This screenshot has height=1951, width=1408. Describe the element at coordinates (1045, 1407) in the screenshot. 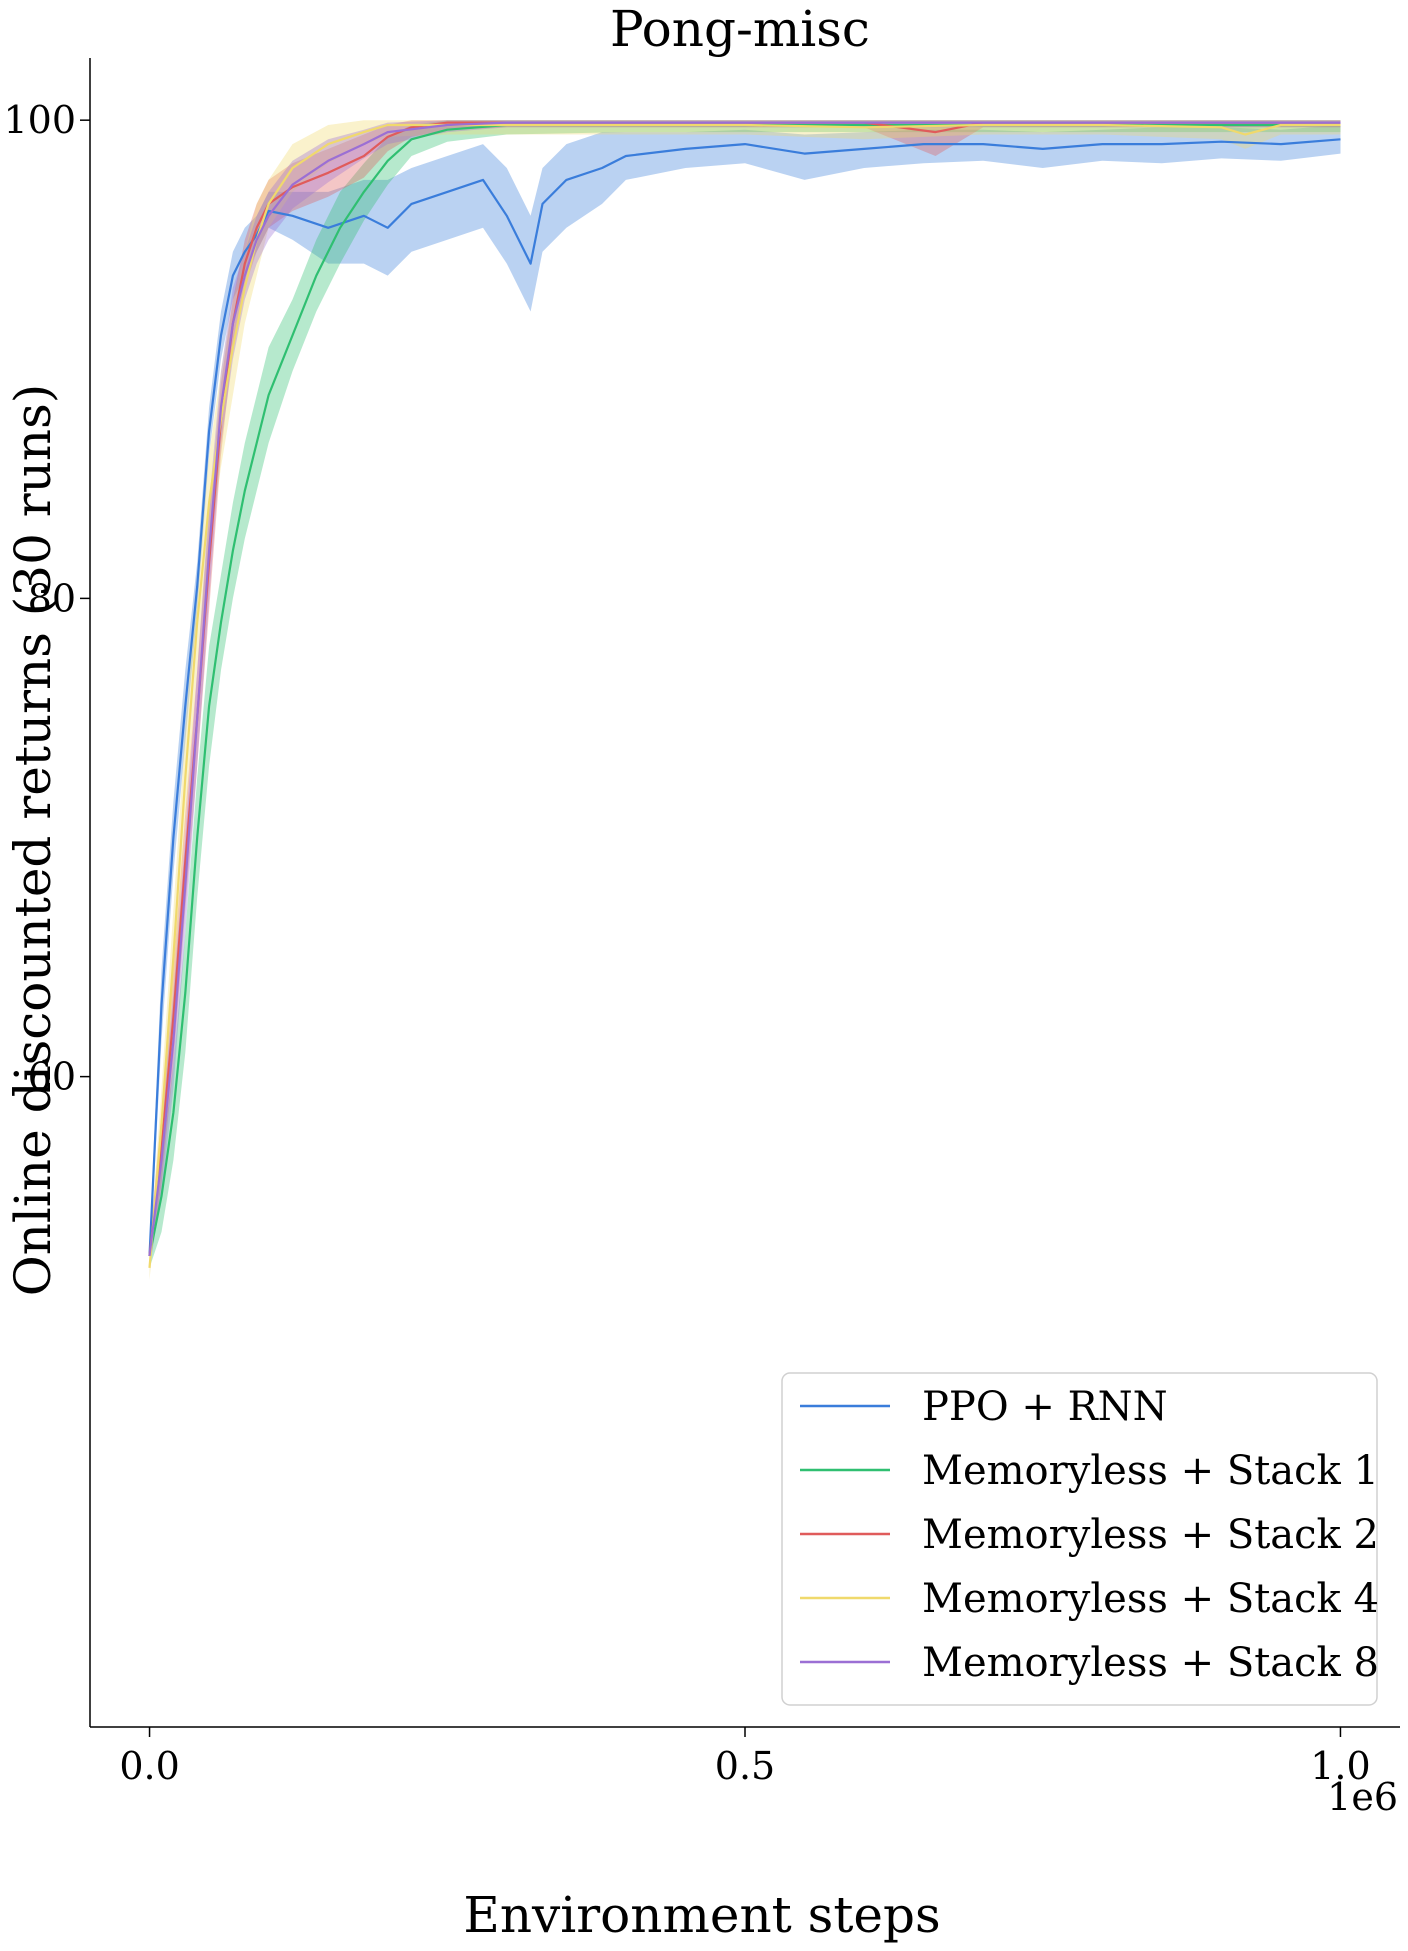

I see `legend-label: PPO + RNN` at that location.